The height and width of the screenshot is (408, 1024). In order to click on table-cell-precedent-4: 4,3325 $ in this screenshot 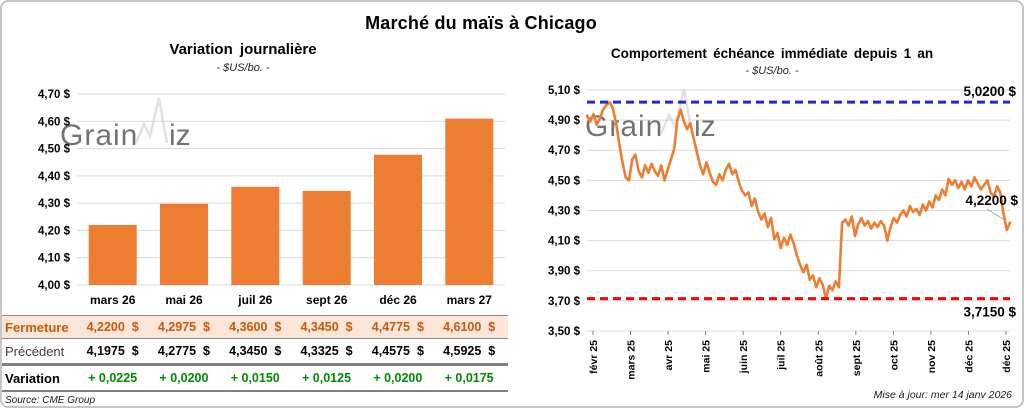, I will do `click(326, 351)`.